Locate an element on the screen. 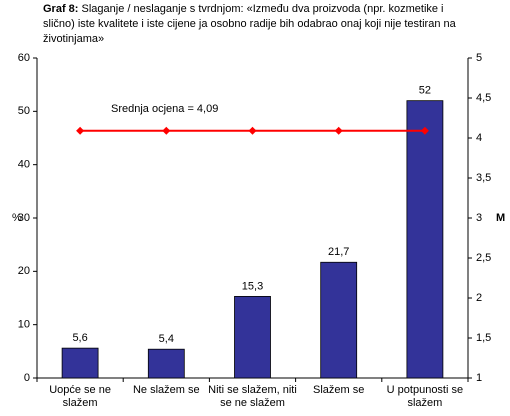 The width and height of the screenshot is (510, 416). value-label: 21,7 is located at coordinates (338, 252).